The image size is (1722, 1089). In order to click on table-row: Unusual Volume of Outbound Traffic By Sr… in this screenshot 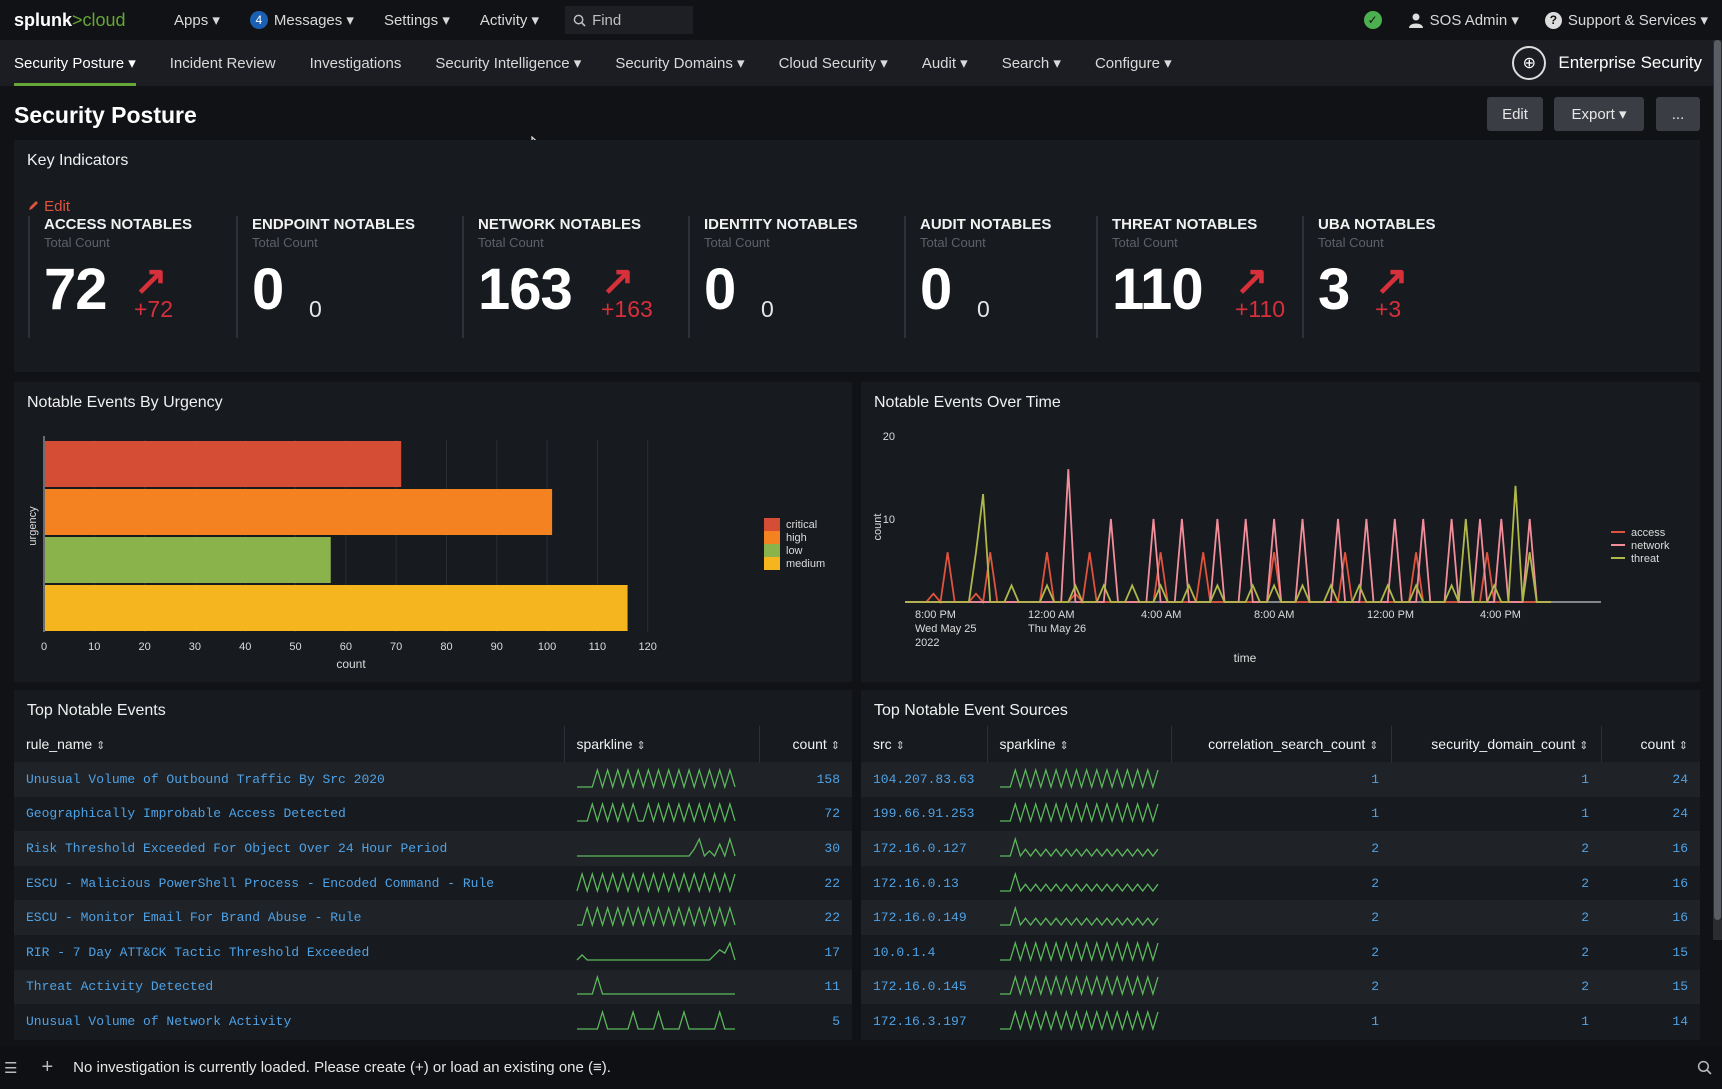, I will do `click(433, 779)`.